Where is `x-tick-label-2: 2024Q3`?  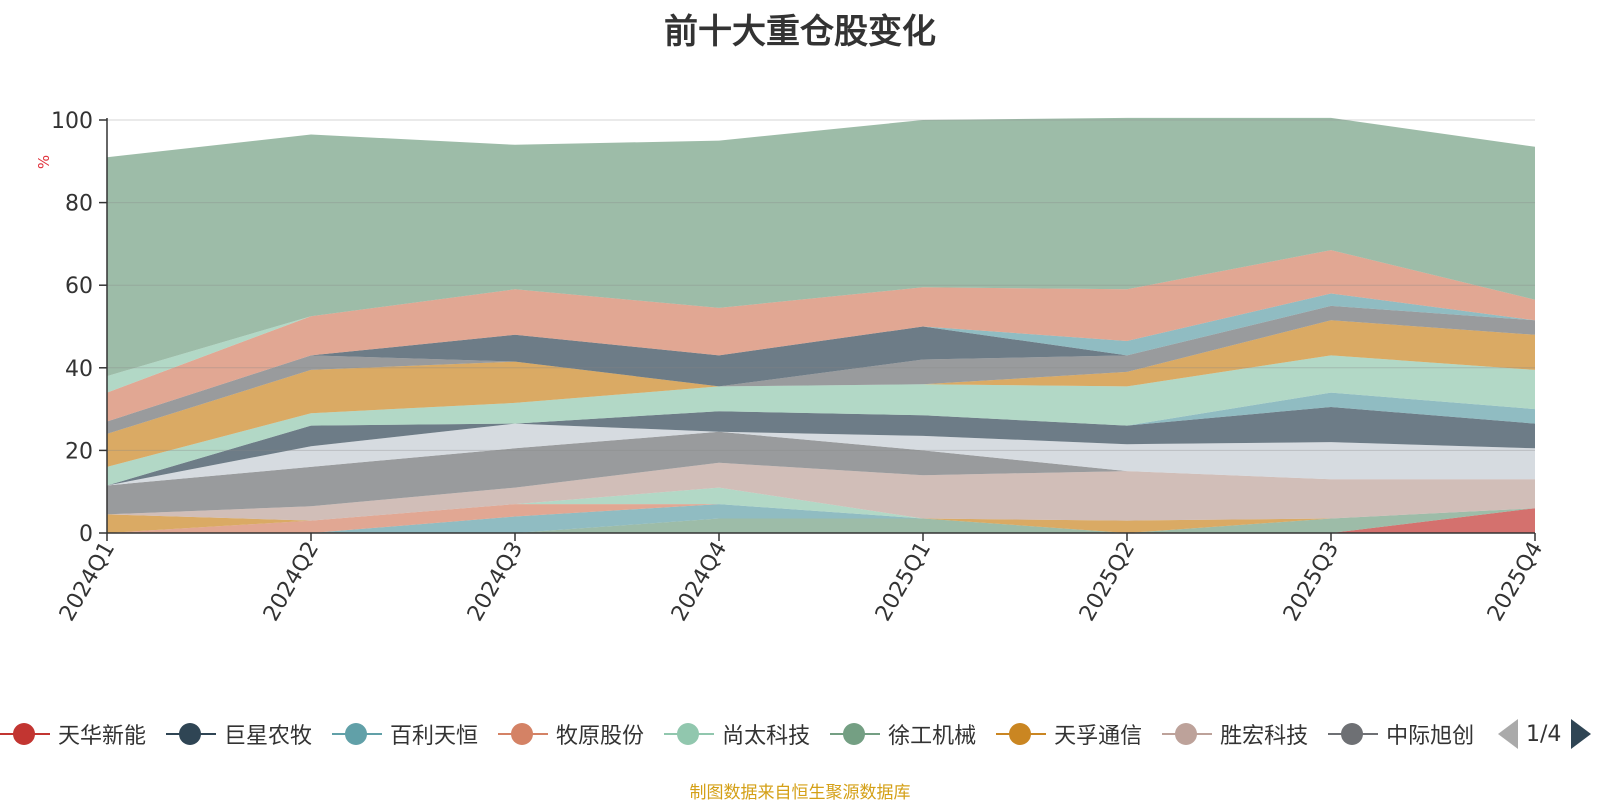
x-tick-label-2: 2024Q3 is located at coordinates (495, 582).